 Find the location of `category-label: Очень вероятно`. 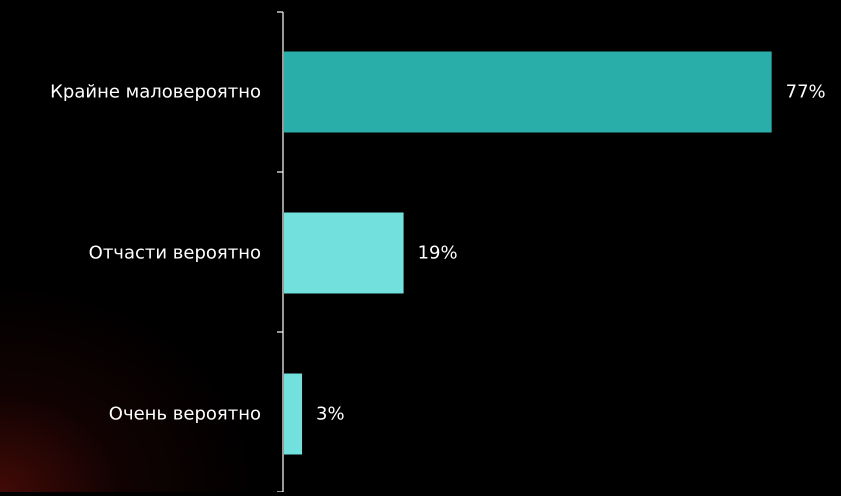

category-label: Очень вероятно is located at coordinates (185, 414).